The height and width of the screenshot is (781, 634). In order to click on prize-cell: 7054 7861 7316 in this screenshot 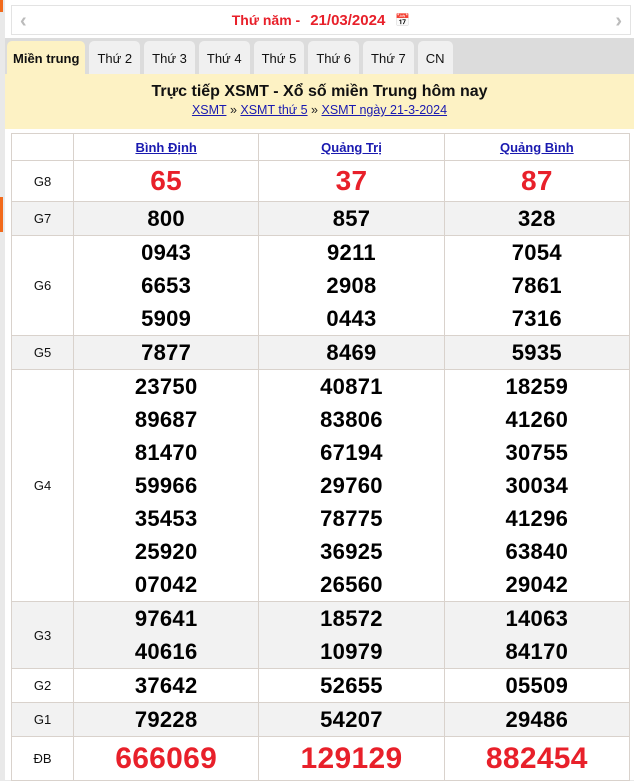, I will do `click(537, 285)`.